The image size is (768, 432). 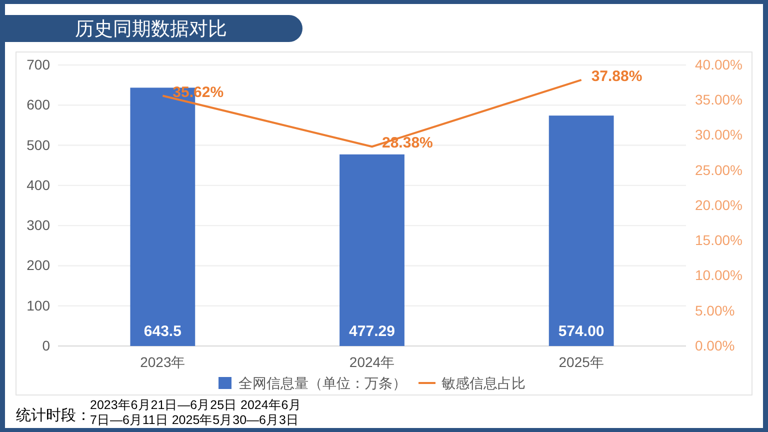 I want to click on data-label: 574.00, so click(x=581, y=331).